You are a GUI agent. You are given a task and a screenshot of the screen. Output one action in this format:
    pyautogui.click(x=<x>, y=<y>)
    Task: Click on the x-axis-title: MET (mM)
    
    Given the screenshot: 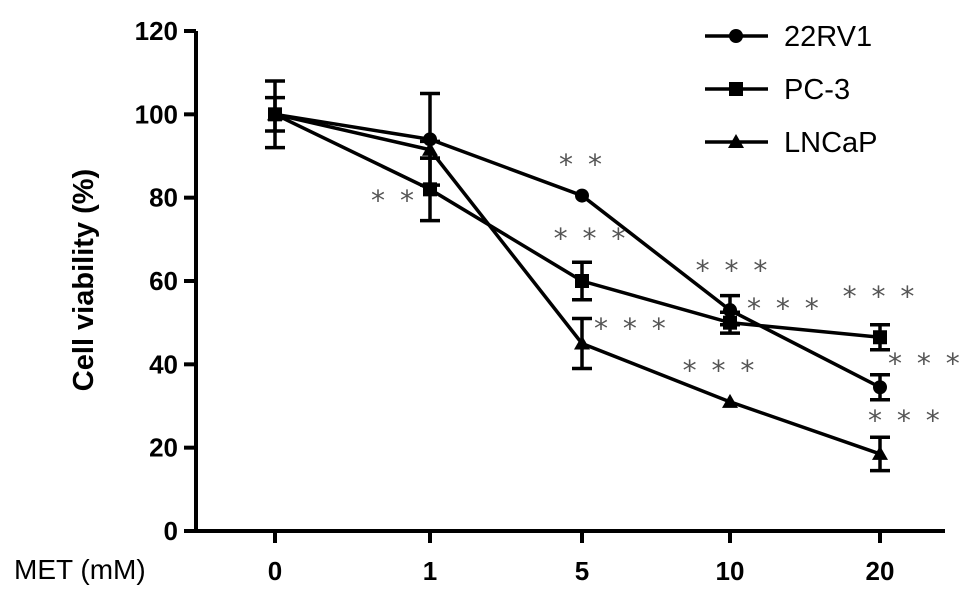 What is the action you would take?
    pyautogui.click(x=80, y=569)
    